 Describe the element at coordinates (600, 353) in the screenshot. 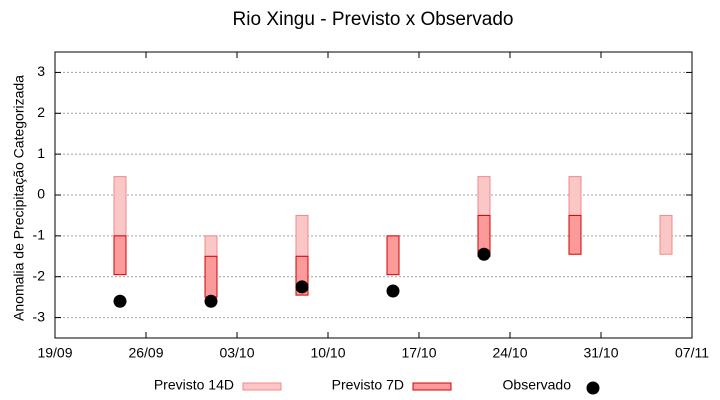

I see `x-tick-label: 31/10` at that location.